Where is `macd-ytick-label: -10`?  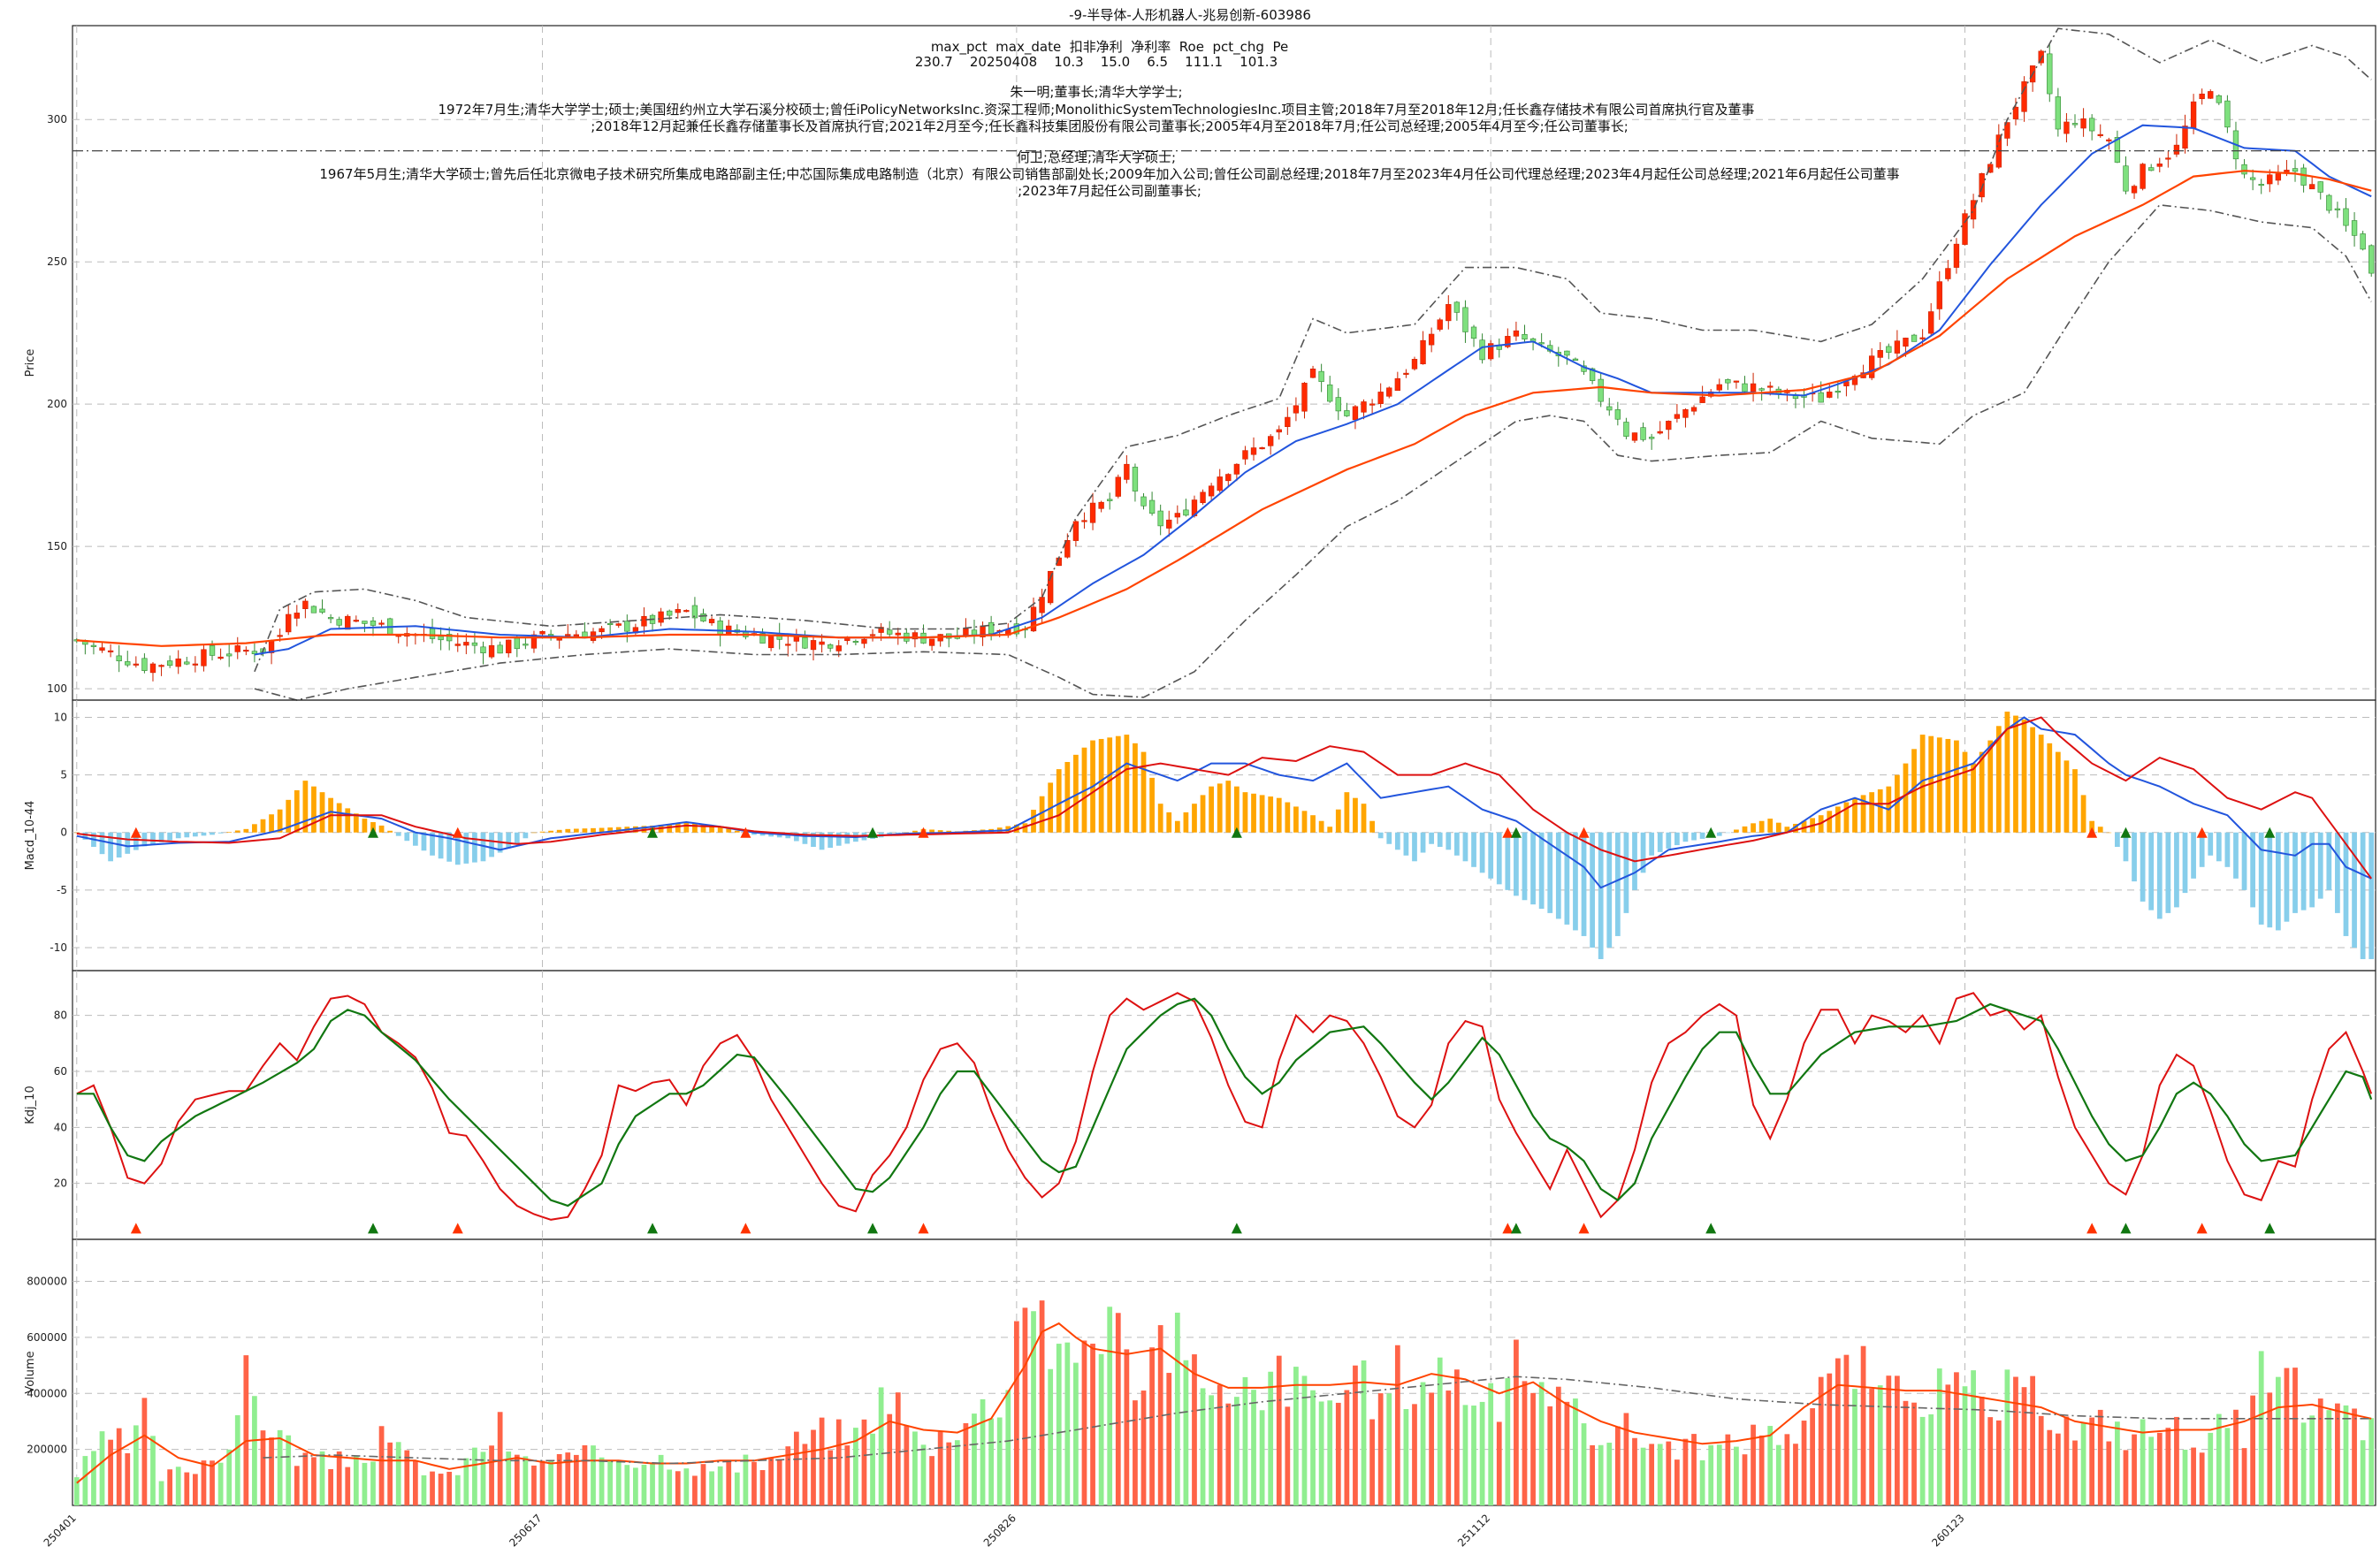
macd-ytick-label: -10 is located at coordinates (58, 947).